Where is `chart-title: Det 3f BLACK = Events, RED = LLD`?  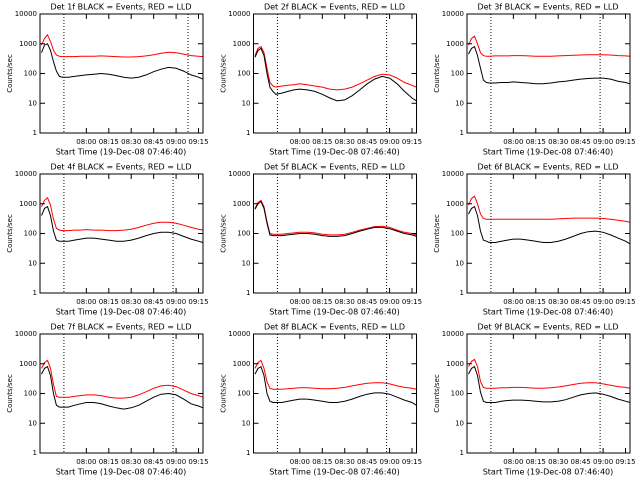 chart-title: Det 3f BLACK = Events, RED = LLD is located at coordinates (547, 7).